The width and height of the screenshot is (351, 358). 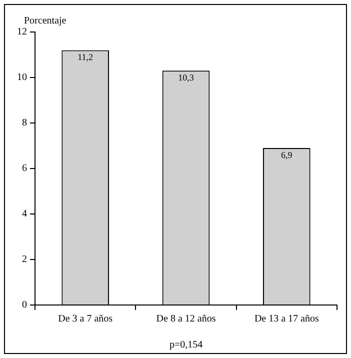 What do you see at coordinates (22, 32) in the screenshot?
I see `y-tick-label: 12` at bounding box center [22, 32].